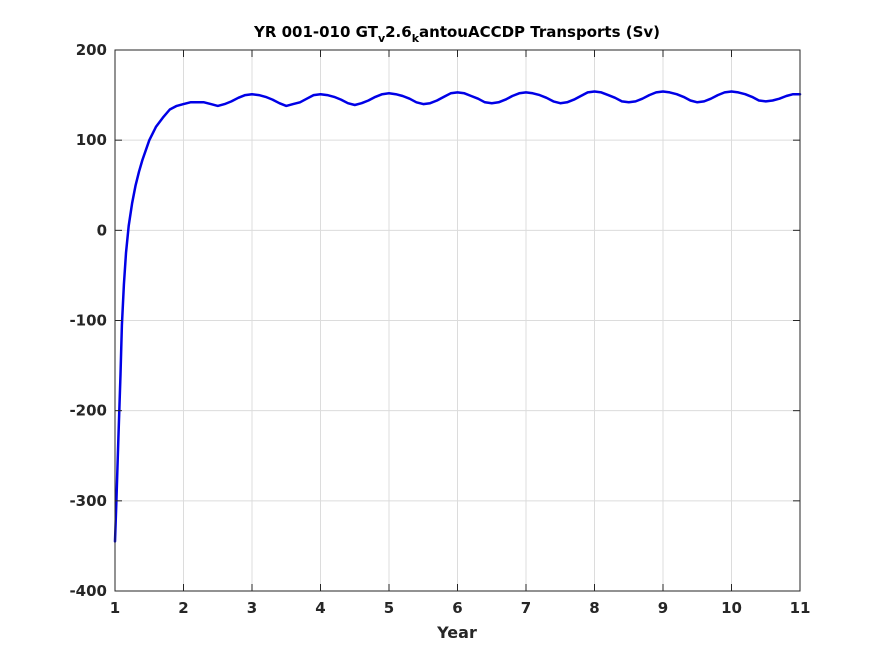  I want to click on y-tick-label: -100, so click(88, 321).